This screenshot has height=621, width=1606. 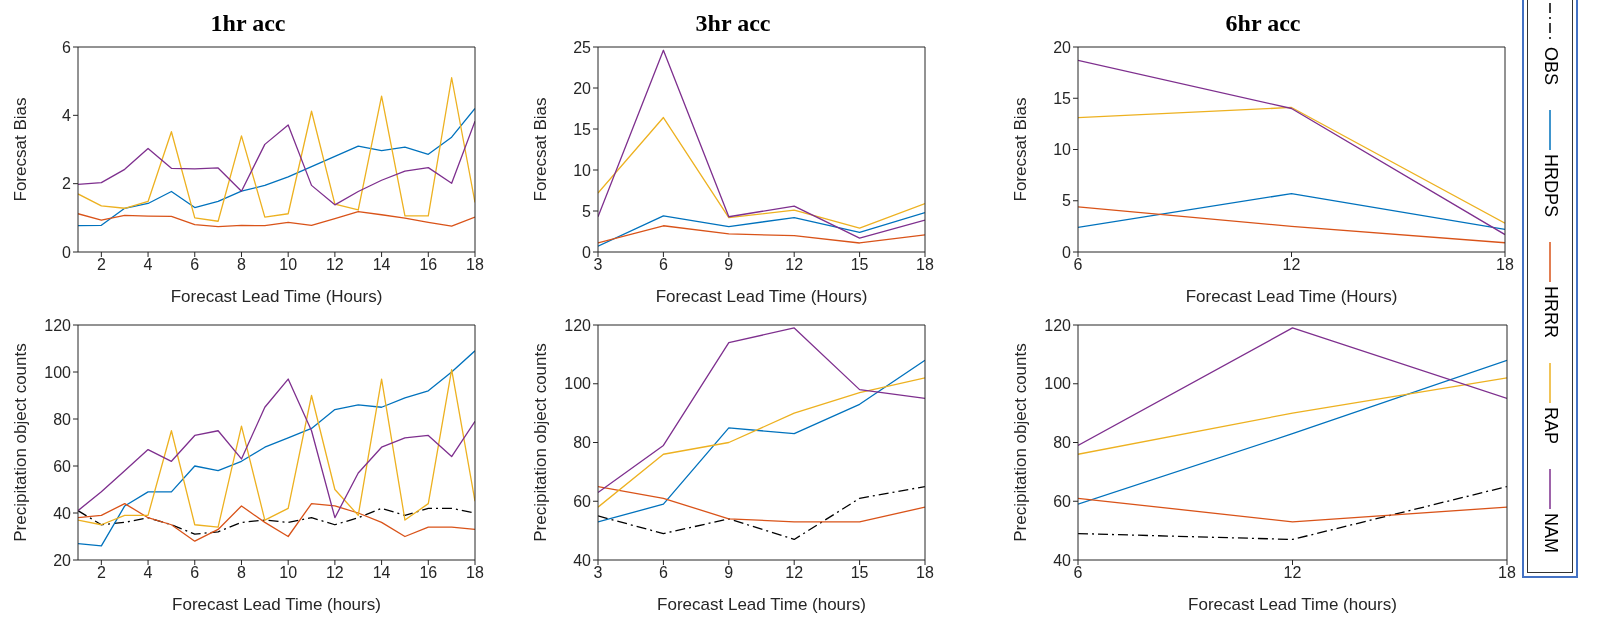 I want to click on y-tick-label: 6, so click(x=67, y=47).